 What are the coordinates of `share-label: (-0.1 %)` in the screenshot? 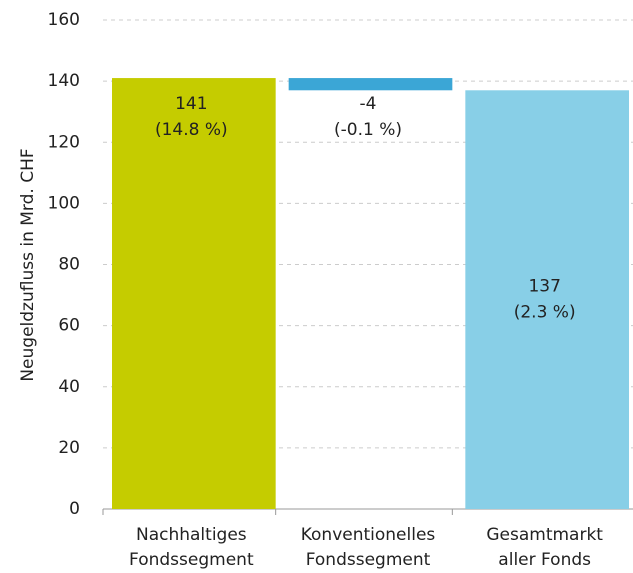 It's located at (368, 130).